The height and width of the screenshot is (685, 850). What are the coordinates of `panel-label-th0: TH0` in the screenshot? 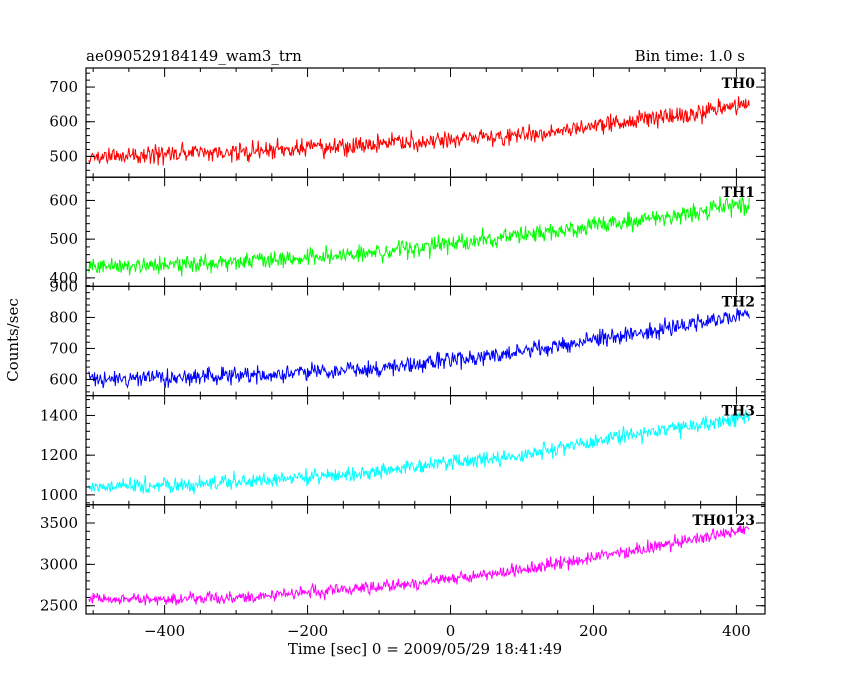 It's located at (739, 84).